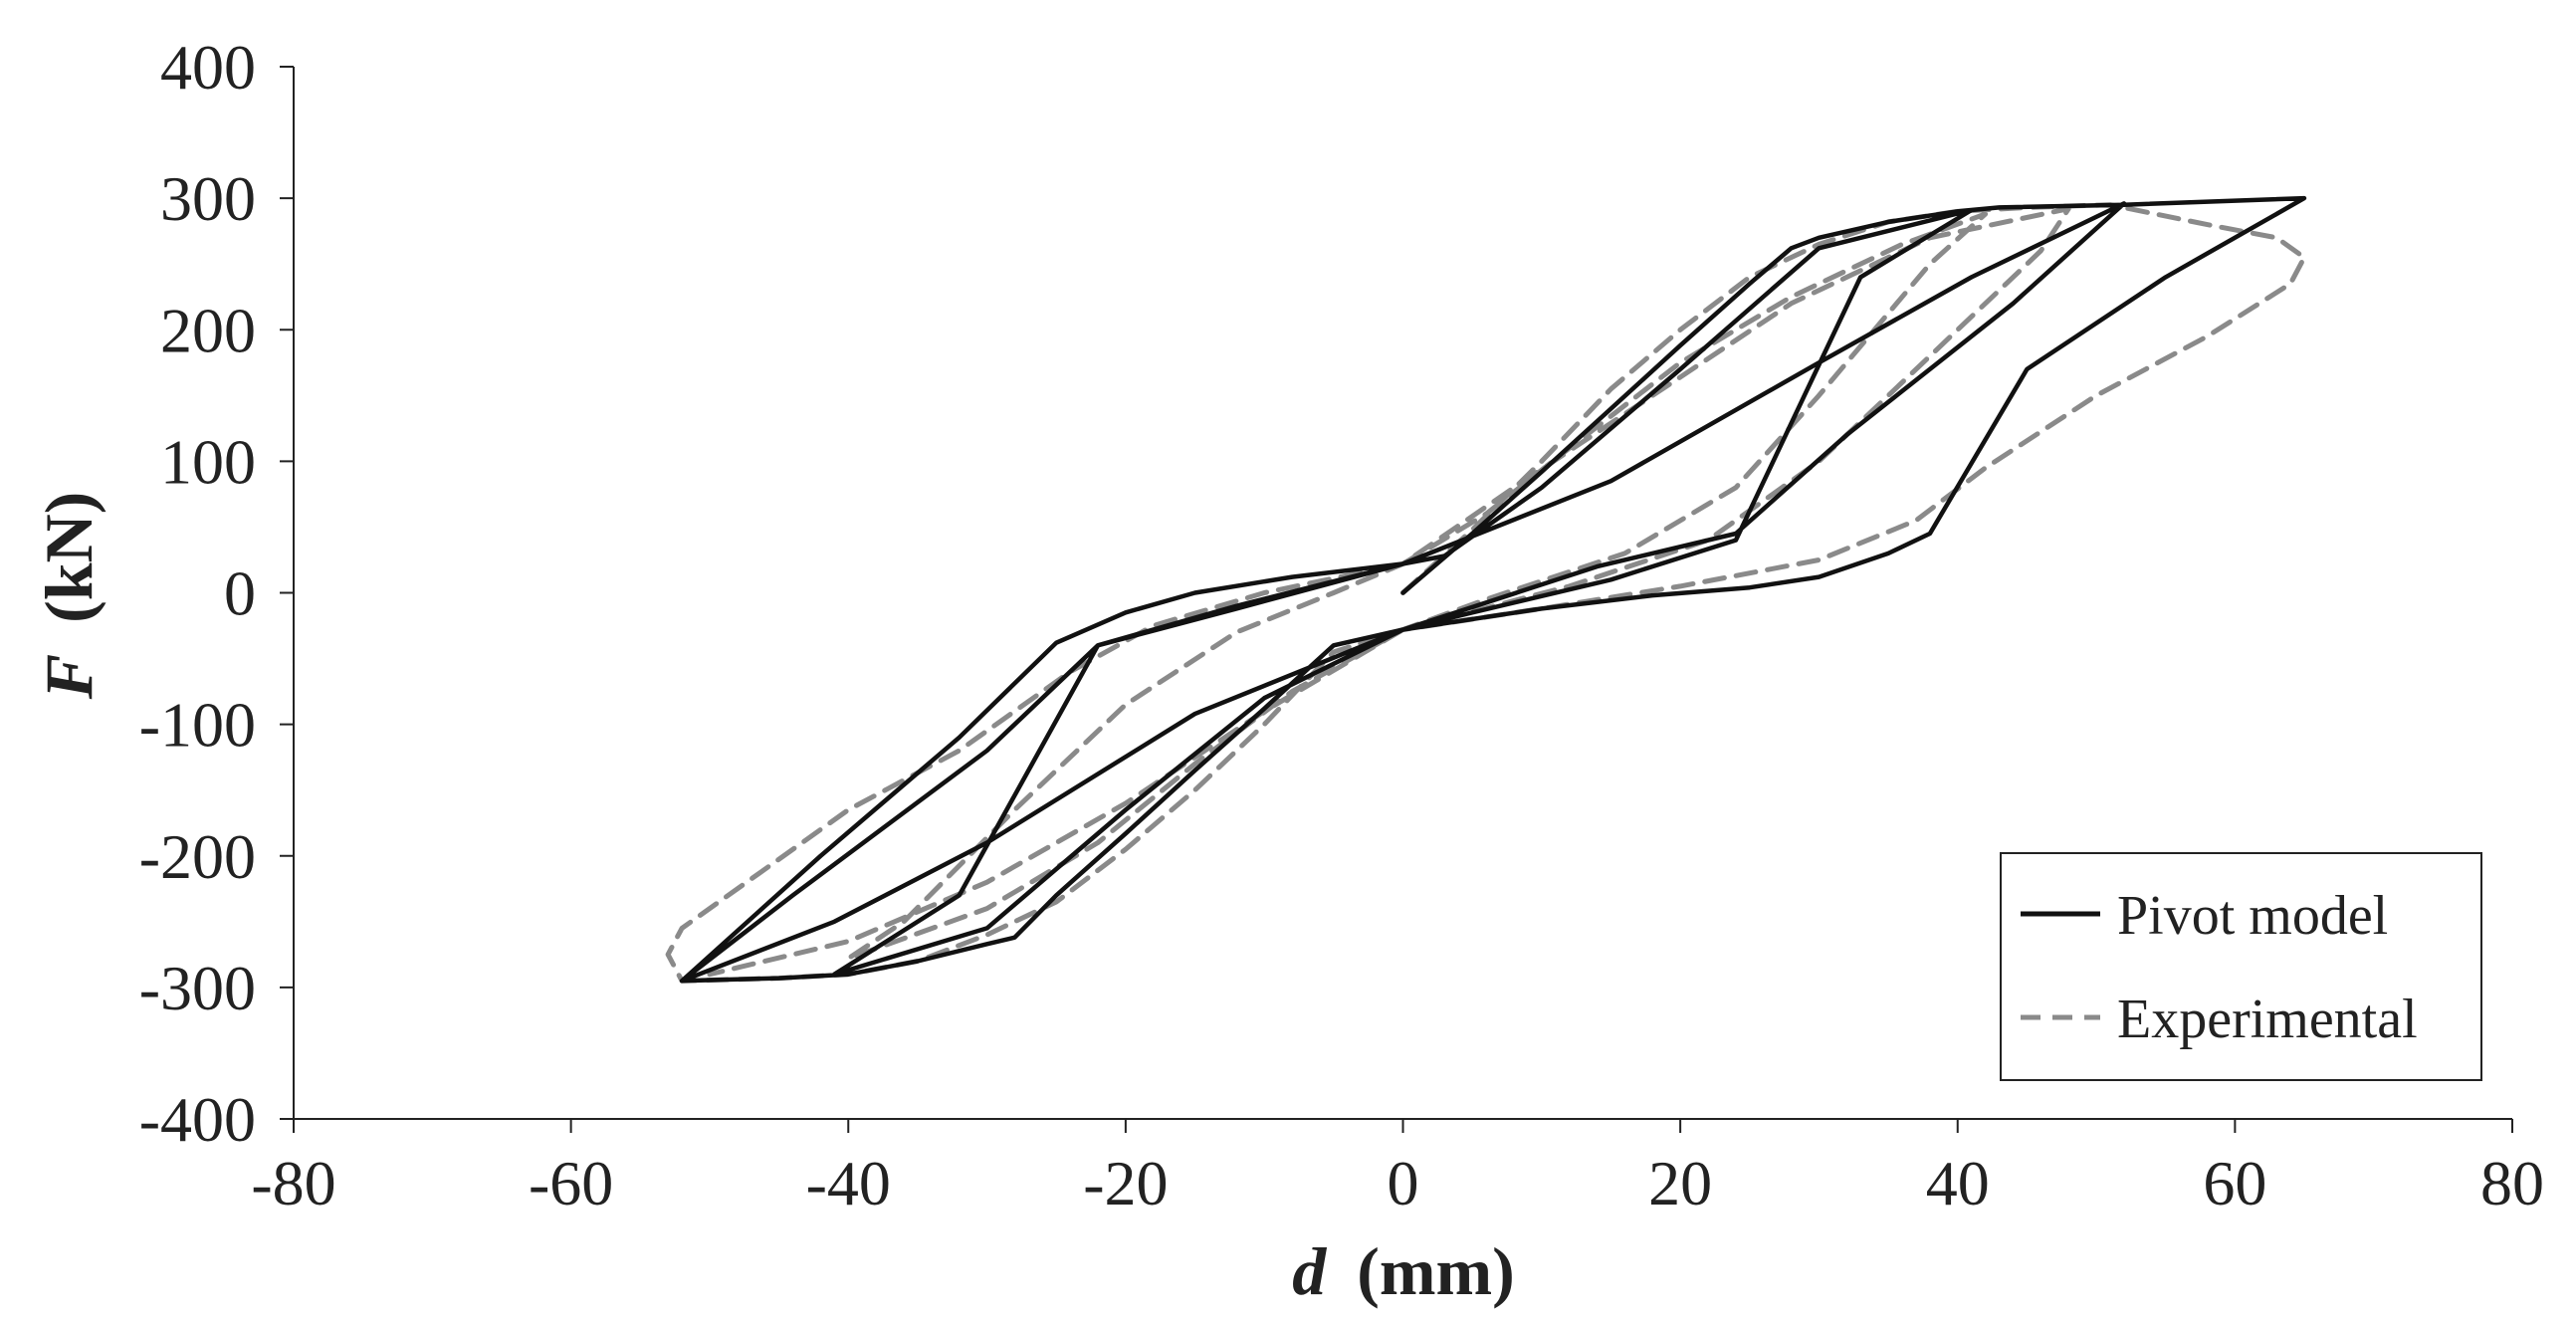  Describe the element at coordinates (1125, 1183) in the screenshot. I see `x-tick-label: -20` at that location.